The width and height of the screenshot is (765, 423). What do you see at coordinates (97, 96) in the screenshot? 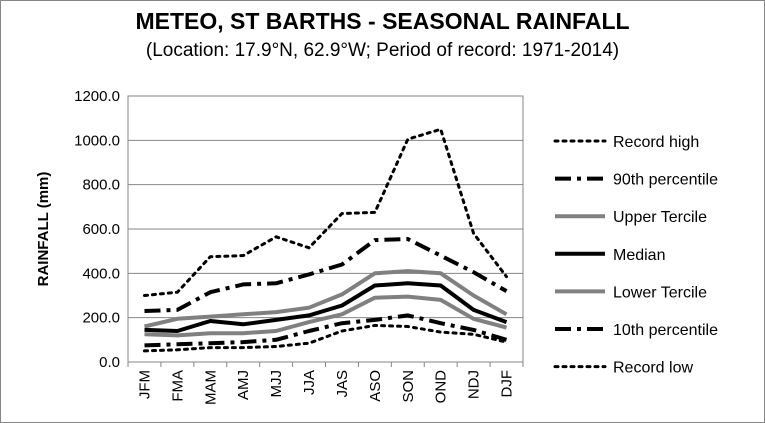
I see `y-tick-label: 1200.0` at bounding box center [97, 96].